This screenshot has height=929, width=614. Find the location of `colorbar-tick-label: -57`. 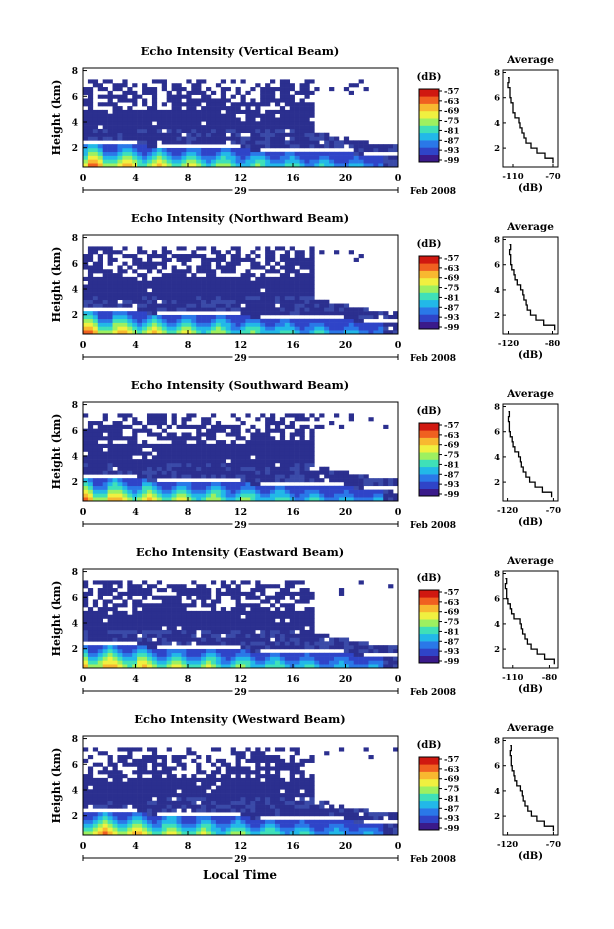

colorbar-tick-label: -57 is located at coordinates (451, 259).